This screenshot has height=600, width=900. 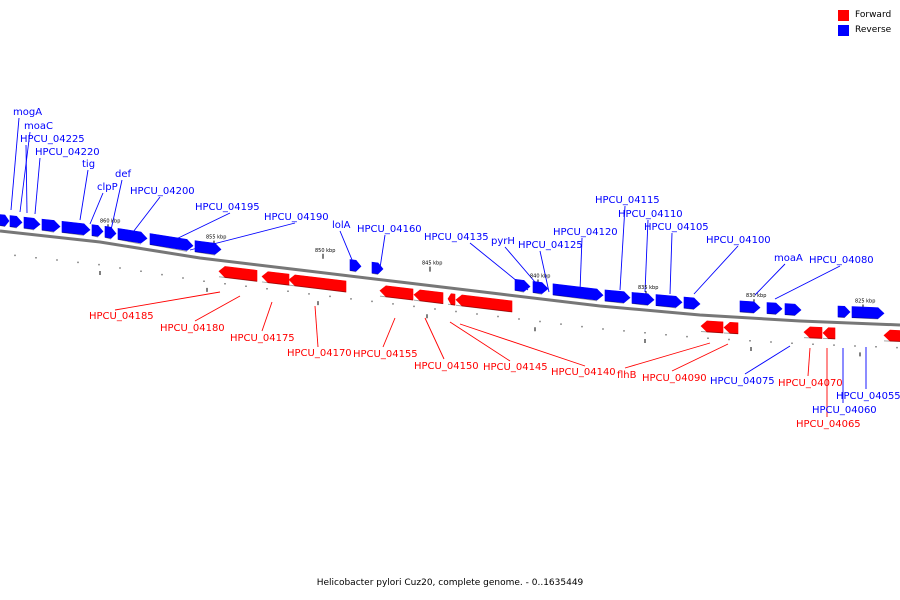 What do you see at coordinates (515, 367) in the screenshot?
I see `forward-gene-label: HPCU_04145` at bounding box center [515, 367].